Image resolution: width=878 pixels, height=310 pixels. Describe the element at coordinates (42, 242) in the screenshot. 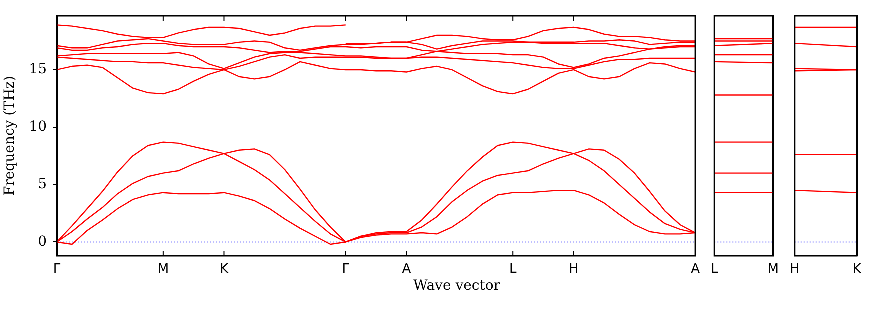

I see `y-tick-label: 0` at that location.